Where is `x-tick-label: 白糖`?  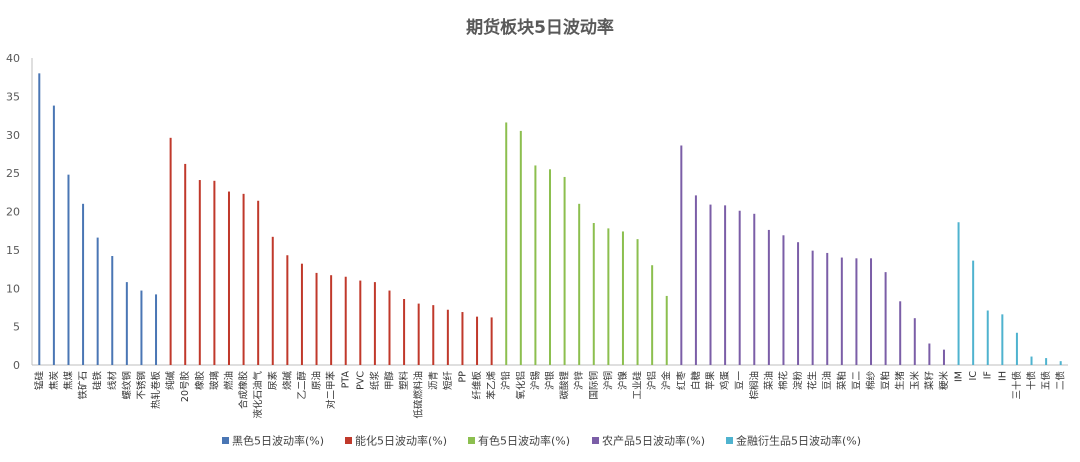 x-tick-label: 白糖 is located at coordinates (696, 381).